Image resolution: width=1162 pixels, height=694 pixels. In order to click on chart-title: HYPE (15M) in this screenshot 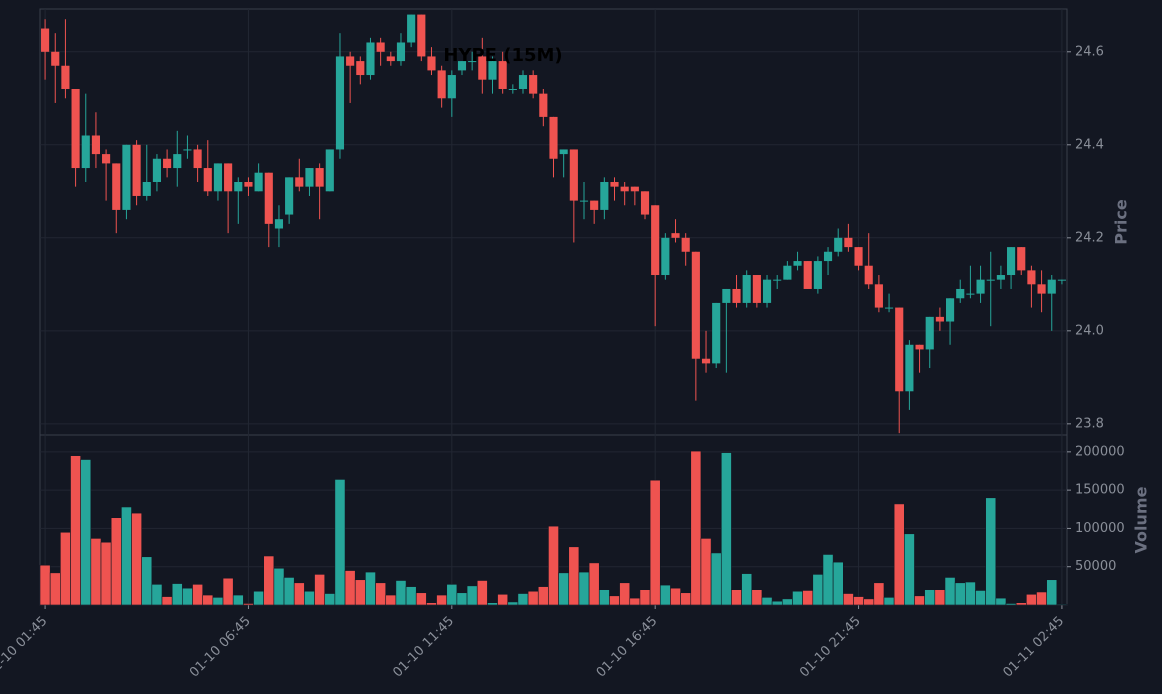, I will do `click(502, 55)`.